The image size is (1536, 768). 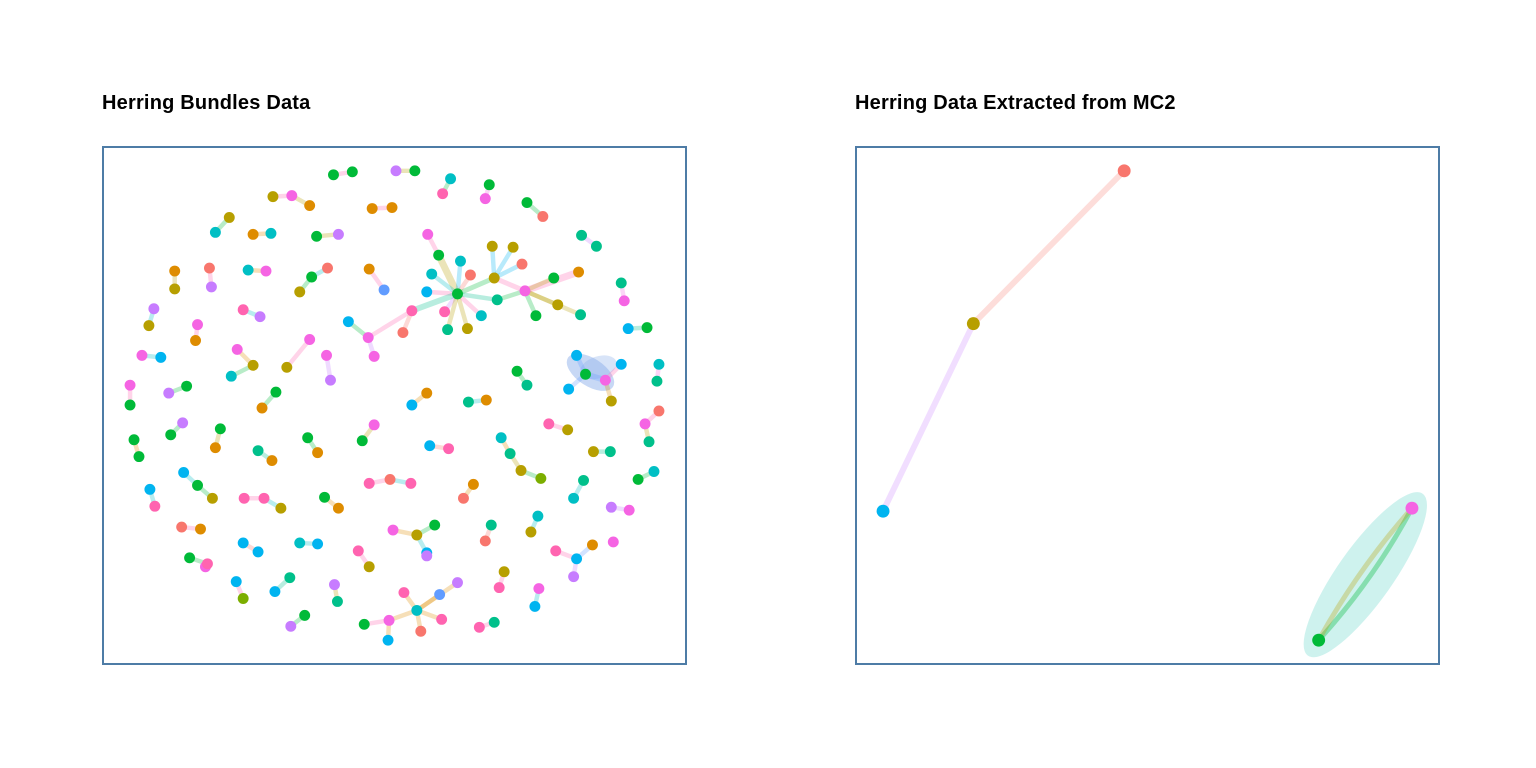 What do you see at coordinates (1365, 574) in the screenshot?
I see `graph-curved-edge` at bounding box center [1365, 574].